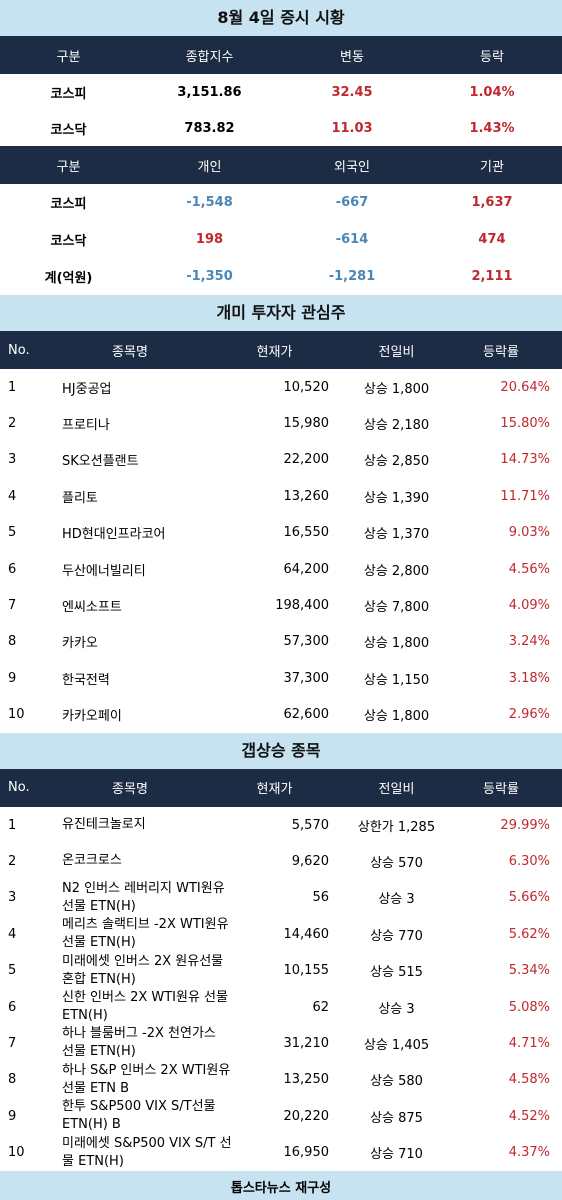 The width and height of the screenshot is (562, 1200). Describe the element at coordinates (12, 460) in the screenshot. I see `row-number: 3` at that location.